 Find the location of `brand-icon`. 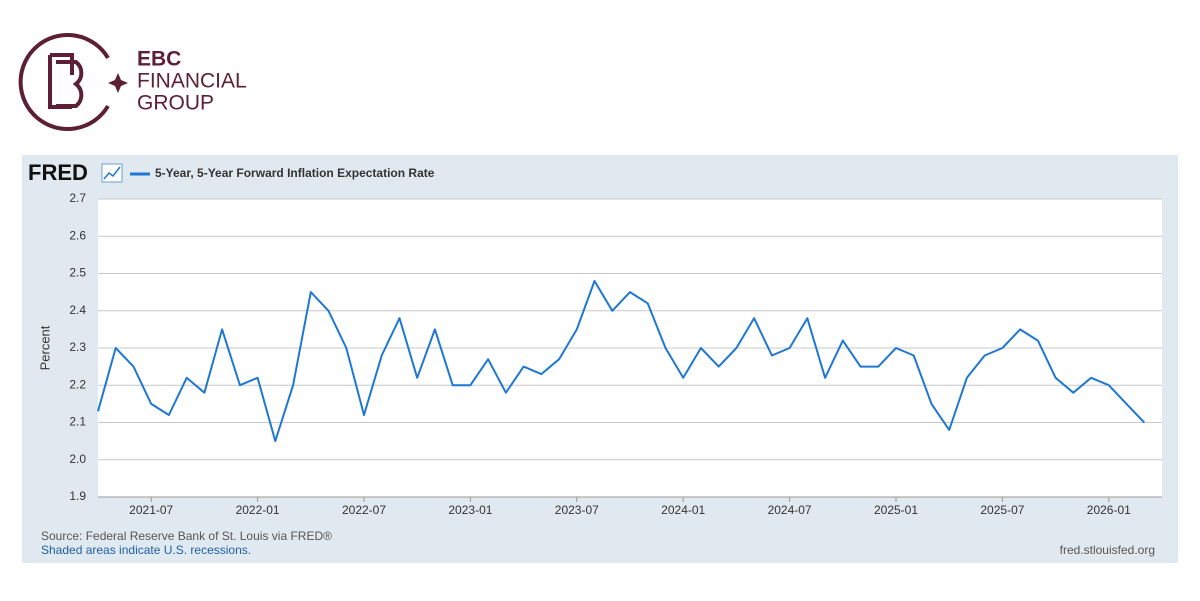

brand-icon is located at coordinates (112, 173).